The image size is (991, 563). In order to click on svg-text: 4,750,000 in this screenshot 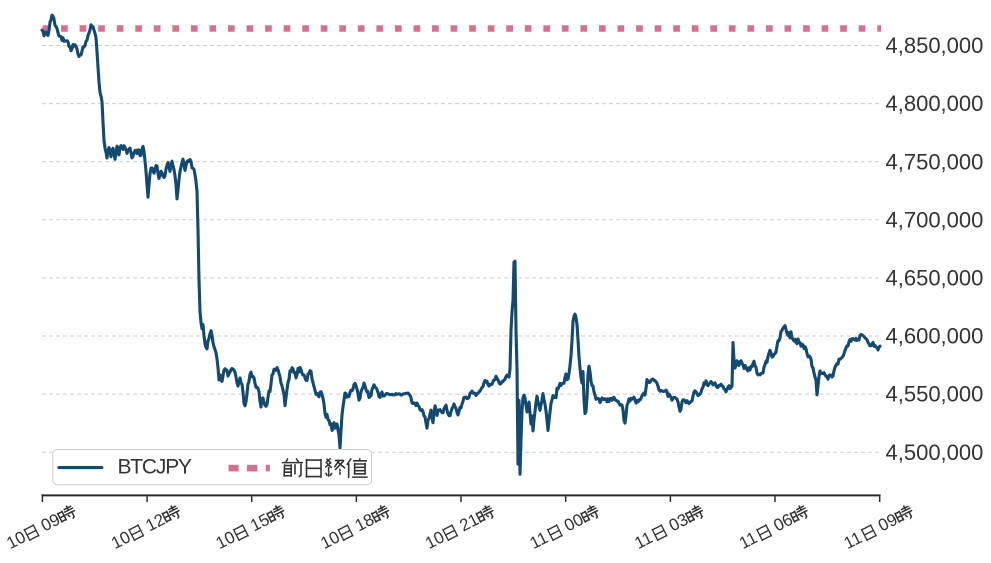, I will do `click(935, 161)`.